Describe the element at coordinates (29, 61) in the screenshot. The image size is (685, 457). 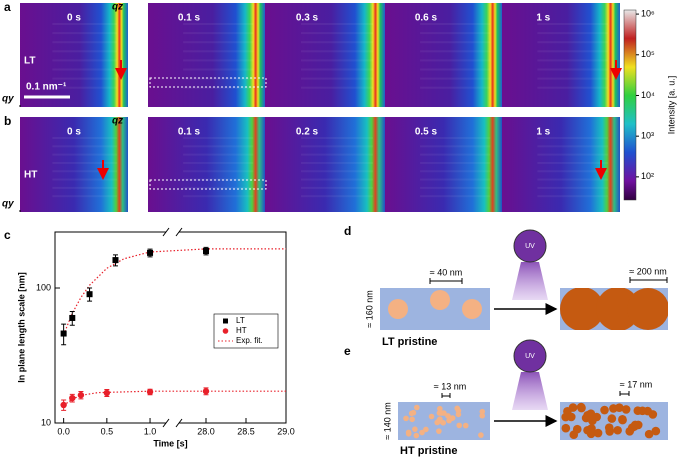
I see `sample-label: LT` at that location.